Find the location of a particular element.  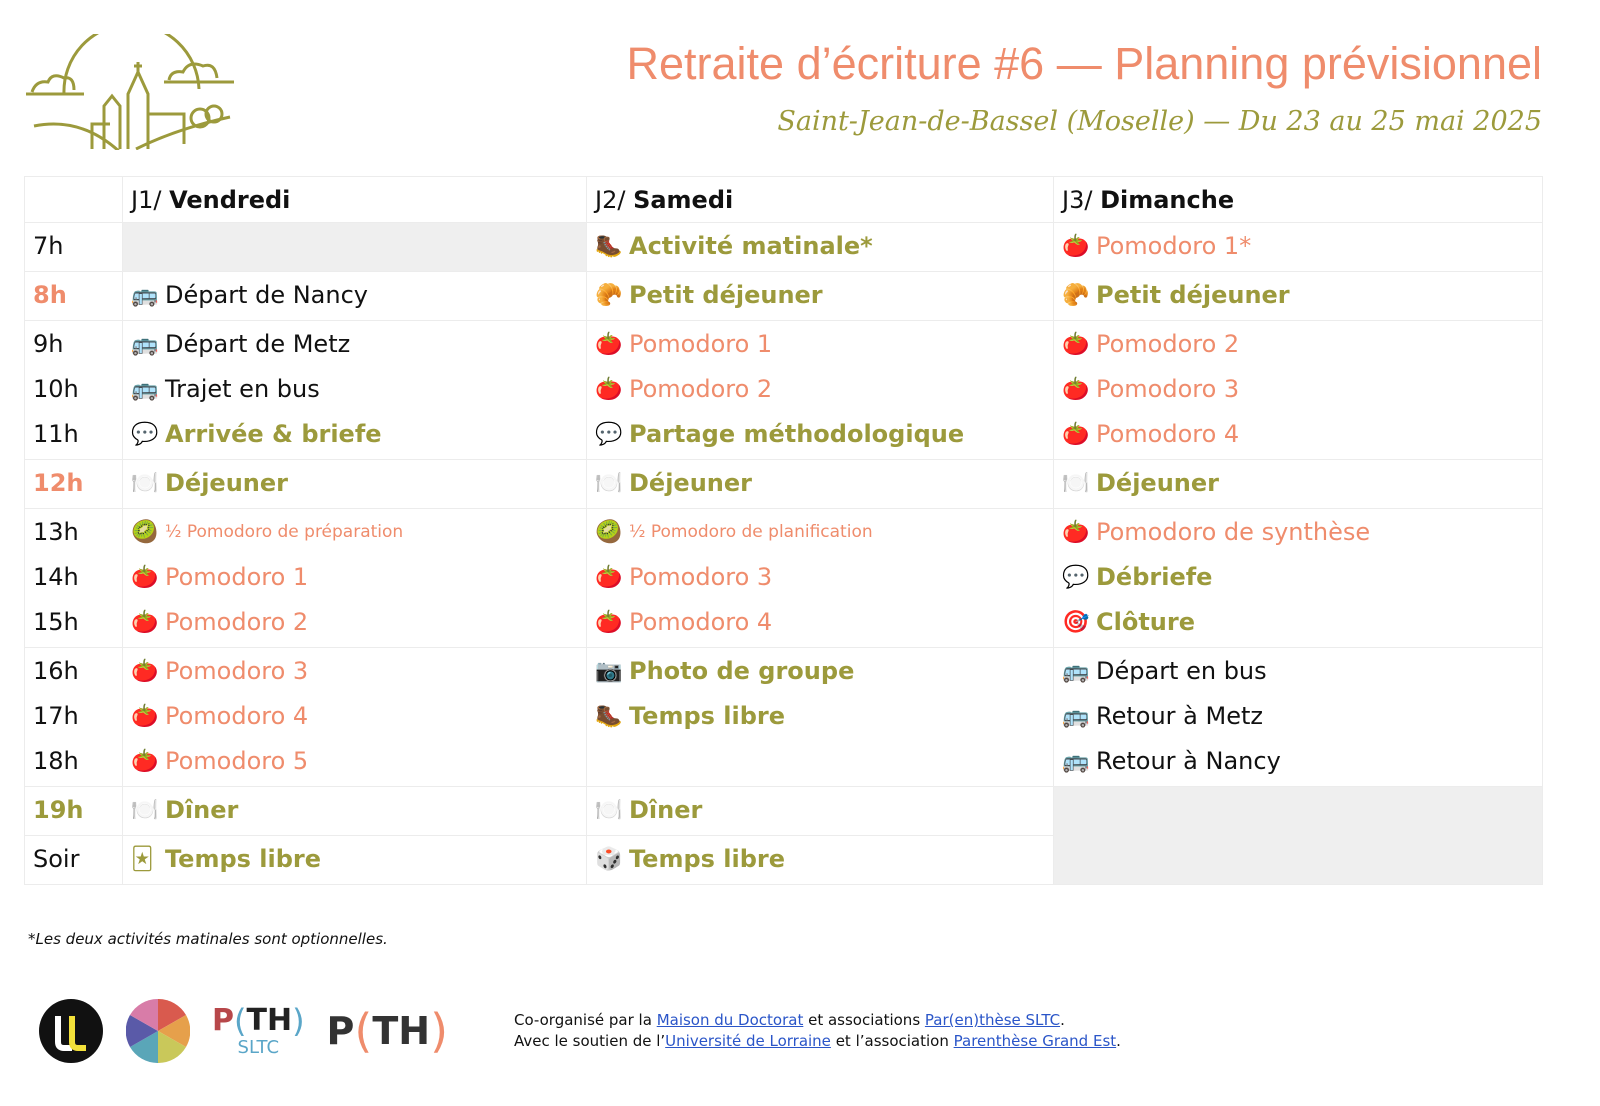

activity-item: 🚌 Départ de Metz is located at coordinates (354, 344).